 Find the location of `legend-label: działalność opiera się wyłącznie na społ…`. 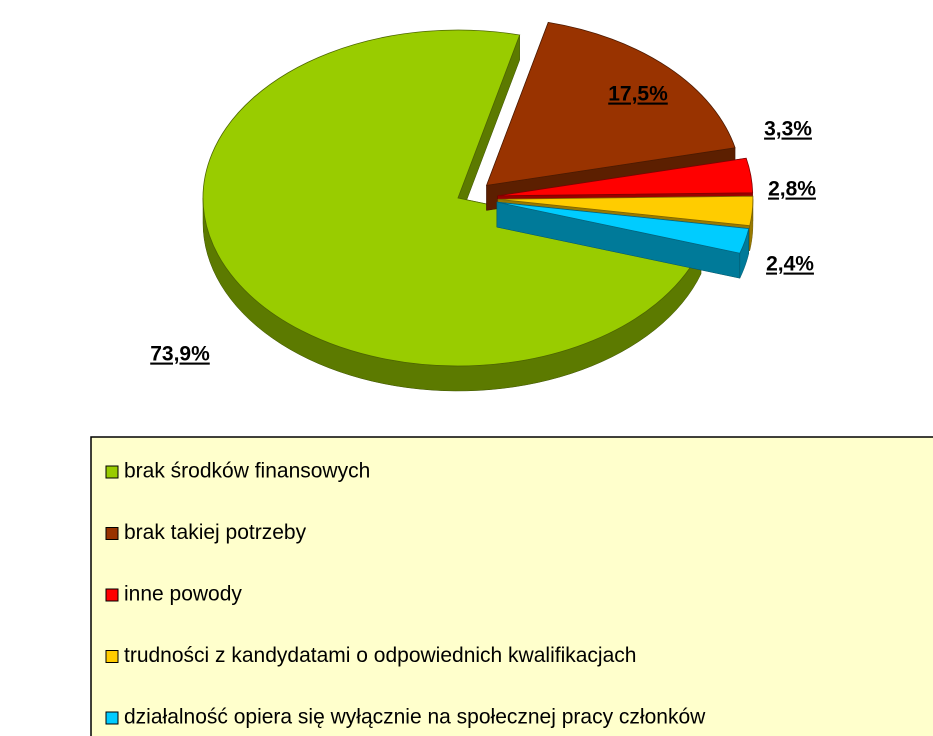

legend-label: działalność opiera się wyłącznie na społ… is located at coordinates (415, 717).